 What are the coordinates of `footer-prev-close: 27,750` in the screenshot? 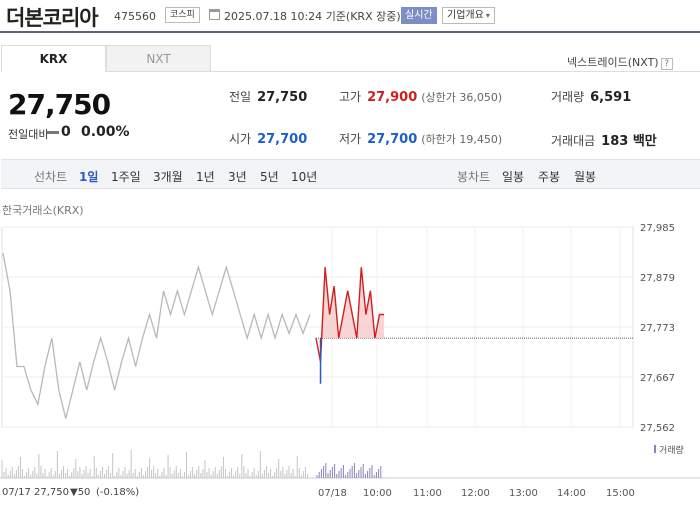 It's located at (51, 492).